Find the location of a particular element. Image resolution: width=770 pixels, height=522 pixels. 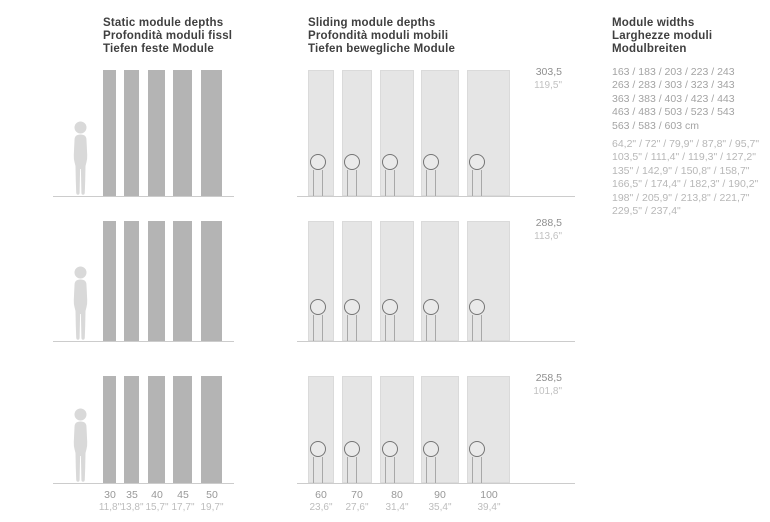

depth-label-inch: 19,7" is located at coordinates (212, 507).